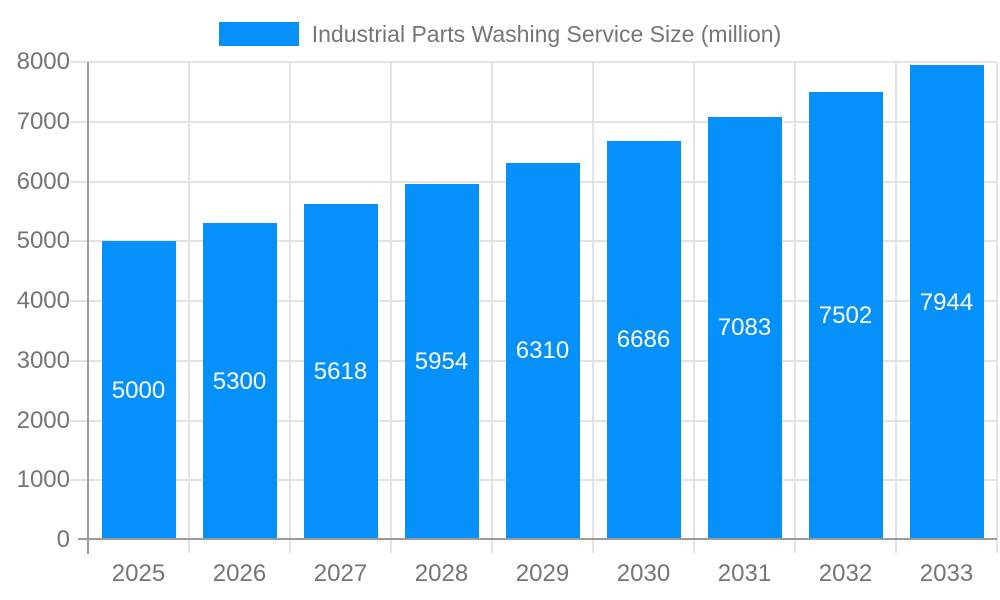 The image size is (1000, 600). Describe the element at coordinates (239, 573) in the screenshot. I see `x-tick-label-2026: 2026` at that location.